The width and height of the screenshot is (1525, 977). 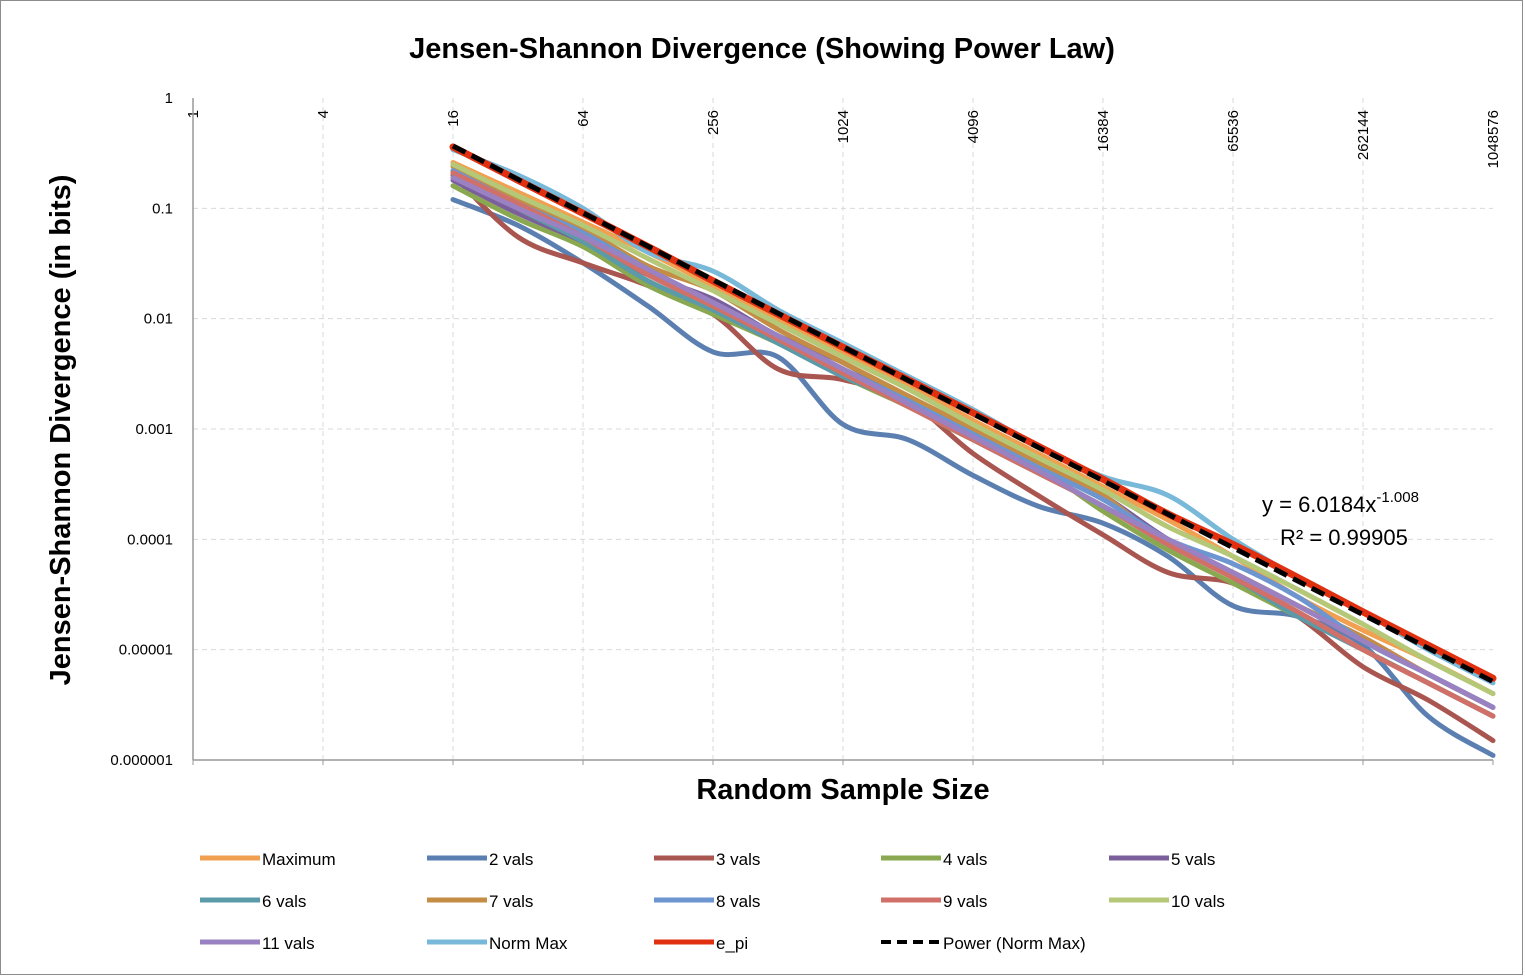 What do you see at coordinates (150, 539) in the screenshot?
I see `y-tick-label: 0.0001` at bounding box center [150, 539].